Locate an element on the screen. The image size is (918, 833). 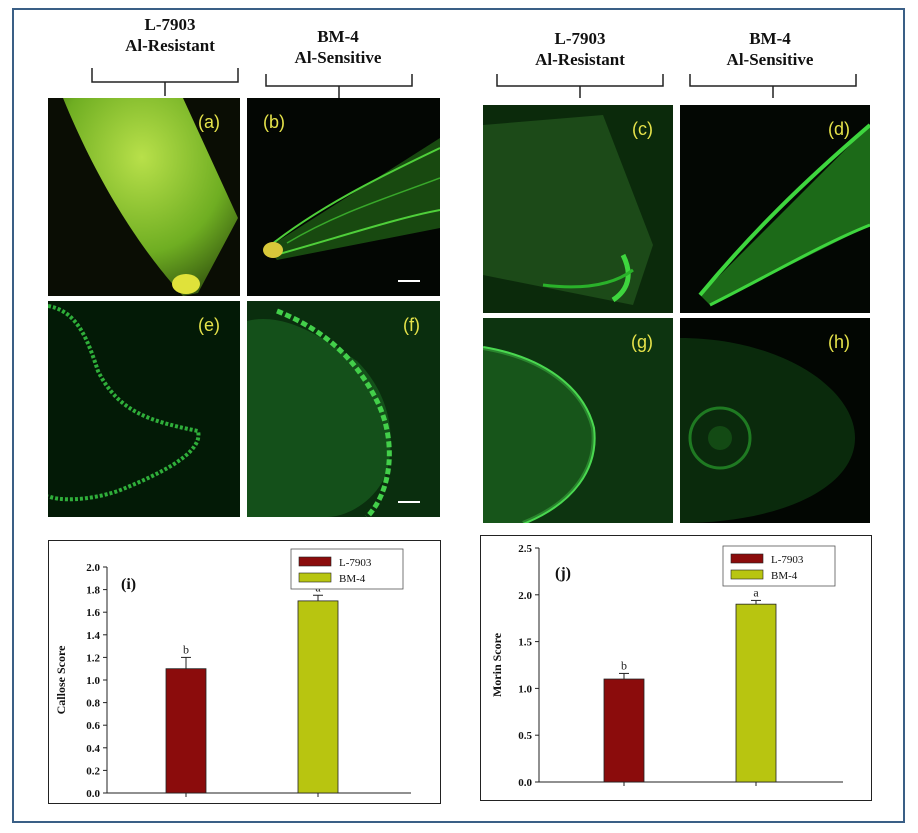
micrograph-h: (h) is located at coordinates (775, 420).